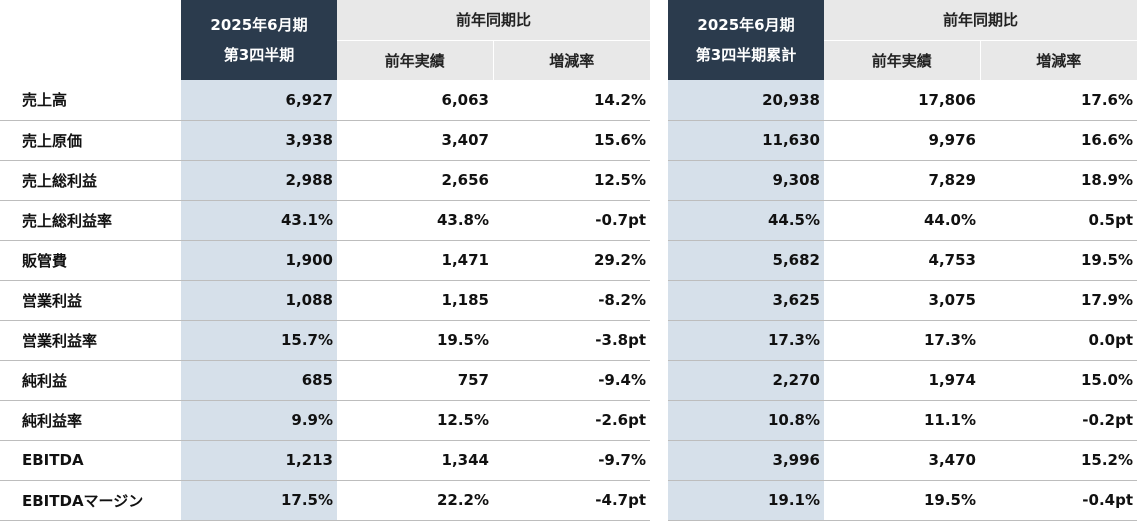 The height and width of the screenshot is (521, 1137). Describe the element at coordinates (572, 100) in the screenshot. I see `change-rate-value: 14.2%` at that location.